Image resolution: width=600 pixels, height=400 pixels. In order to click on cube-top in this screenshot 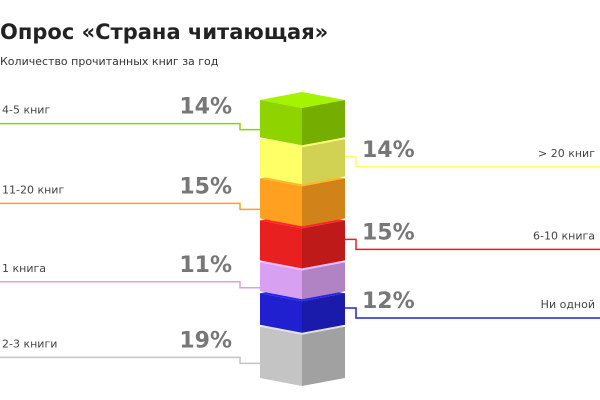, I will do `click(302, 100)`.